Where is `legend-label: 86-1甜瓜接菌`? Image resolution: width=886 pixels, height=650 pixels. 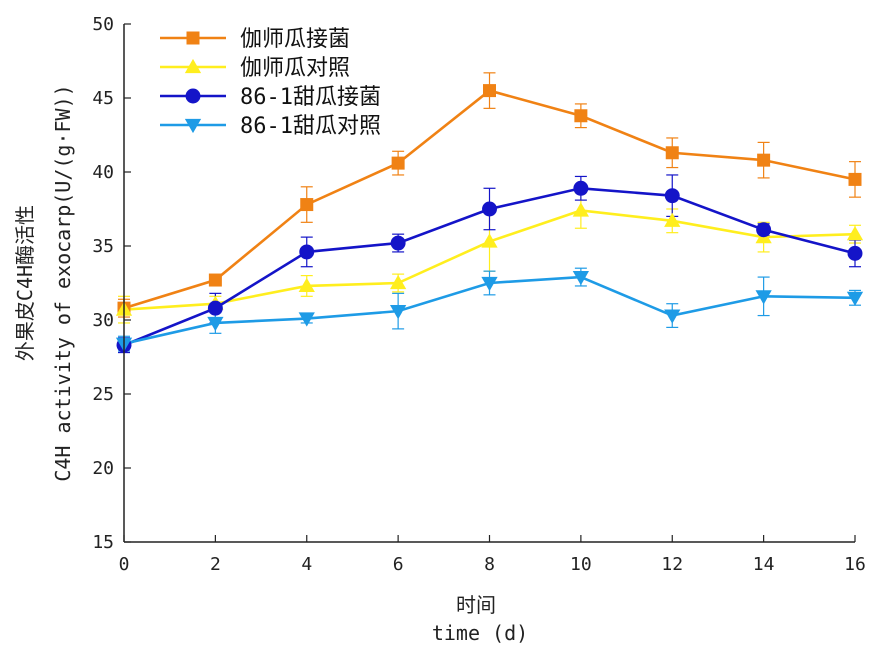 legend-label: 86-1甜瓜接菌 is located at coordinates (310, 97).